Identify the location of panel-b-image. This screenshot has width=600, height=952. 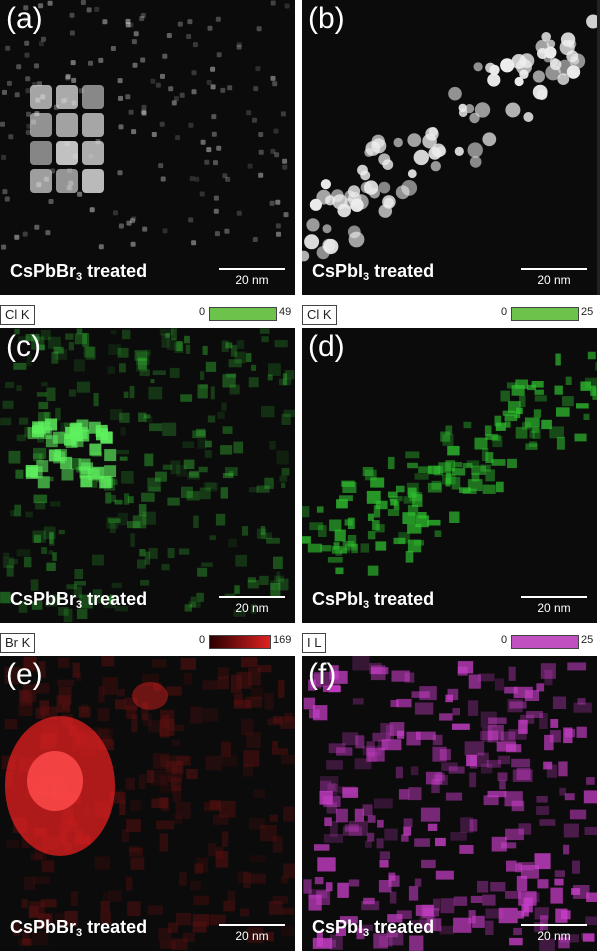
(449, 138).